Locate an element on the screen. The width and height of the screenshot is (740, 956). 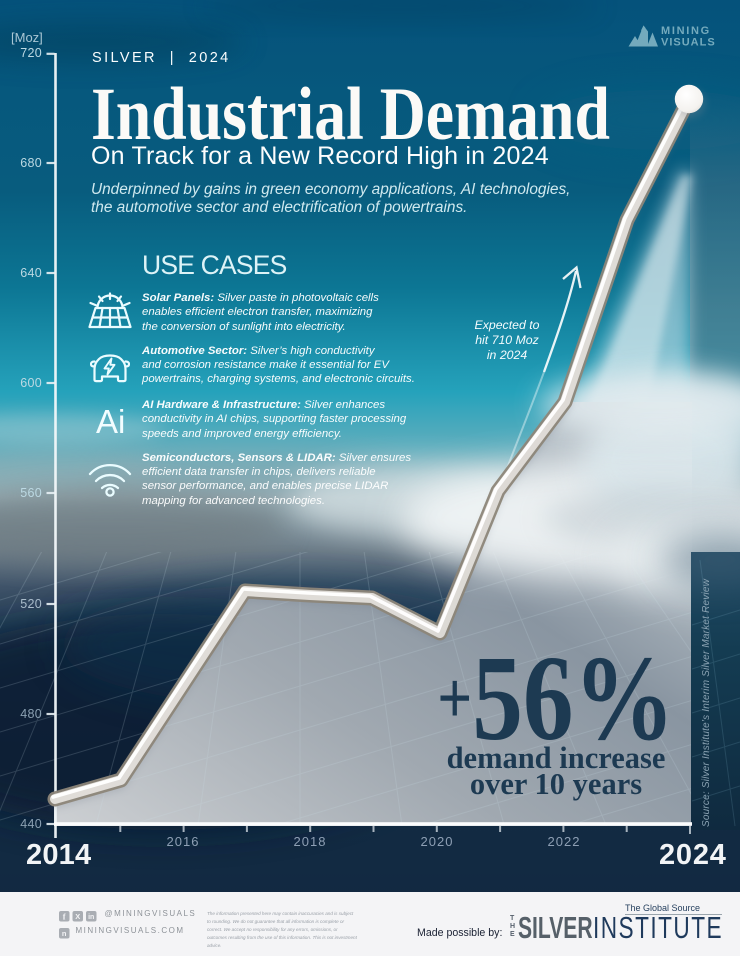
svg-text: VISUALS is located at coordinates (688, 43).